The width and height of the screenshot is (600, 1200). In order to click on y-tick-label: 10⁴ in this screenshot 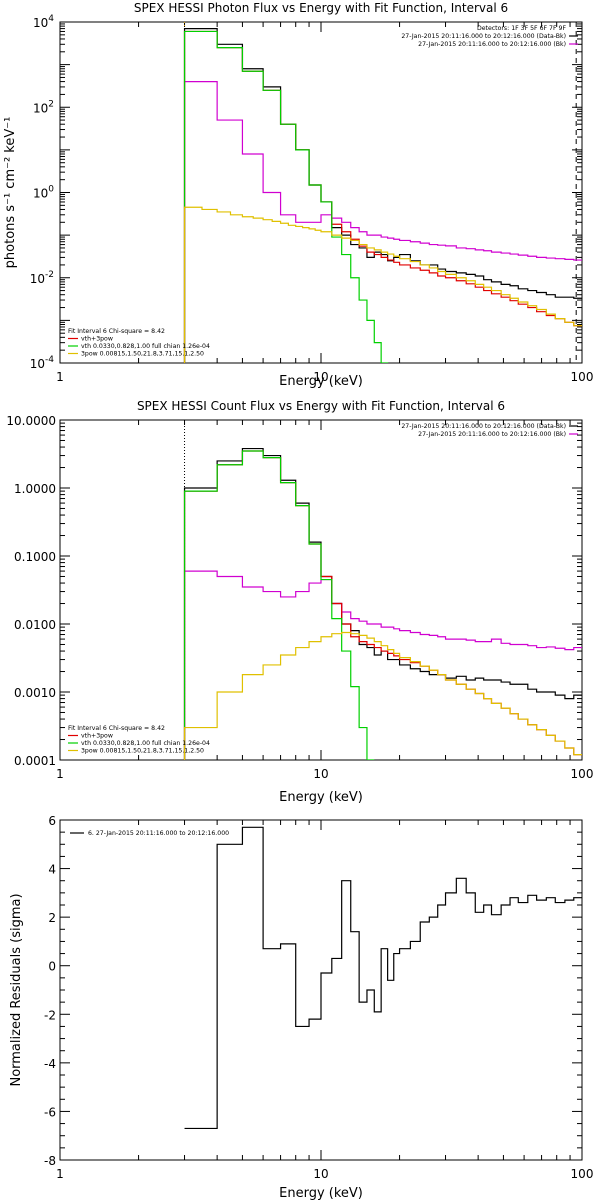, I will do `click(43, 22)`.